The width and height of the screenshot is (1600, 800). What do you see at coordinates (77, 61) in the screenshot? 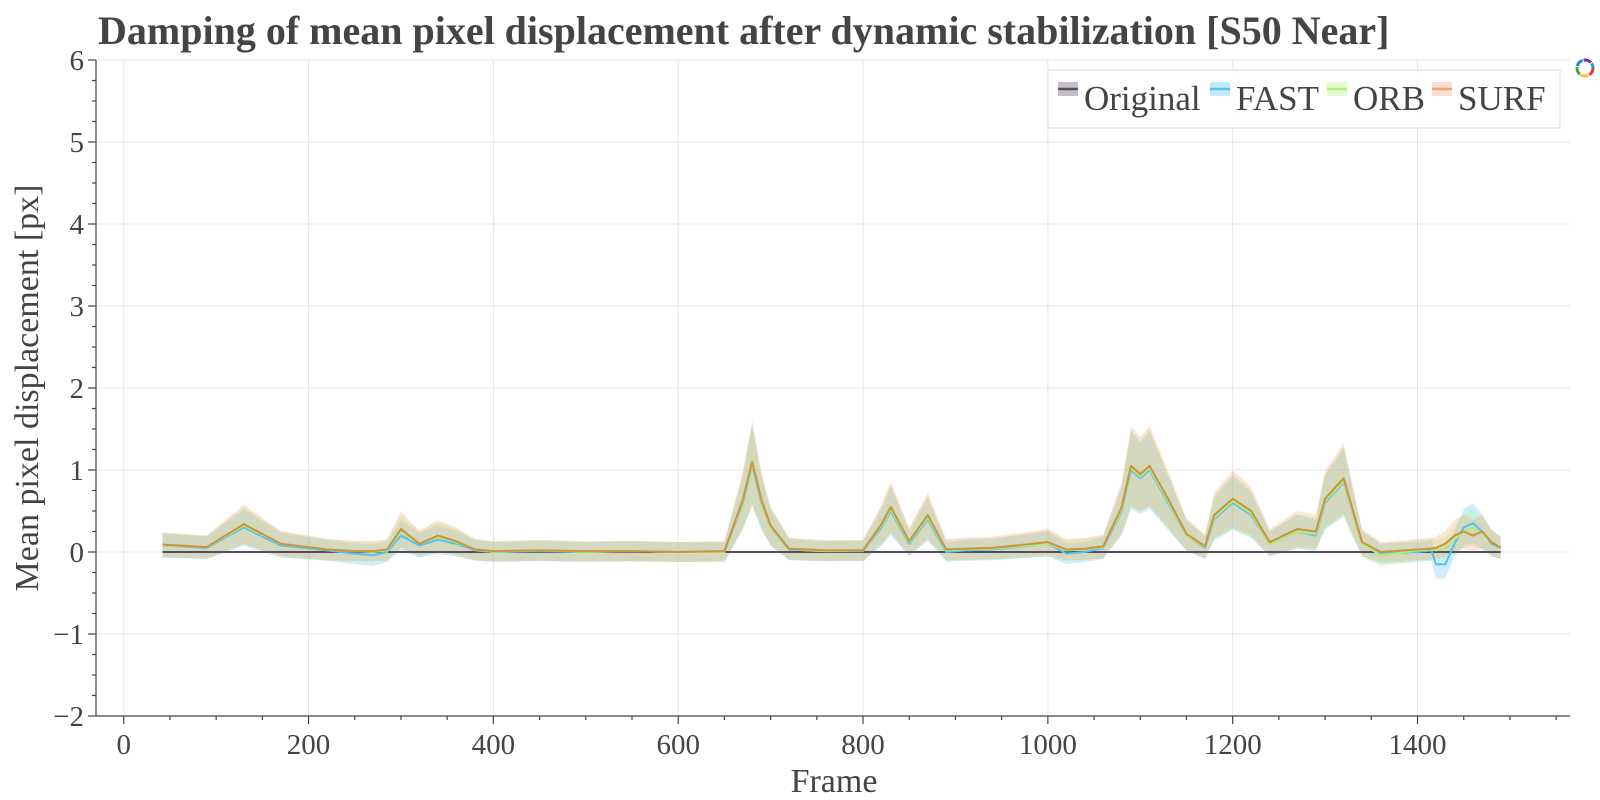
I see `y-tick-label: 6` at bounding box center [77, 61].